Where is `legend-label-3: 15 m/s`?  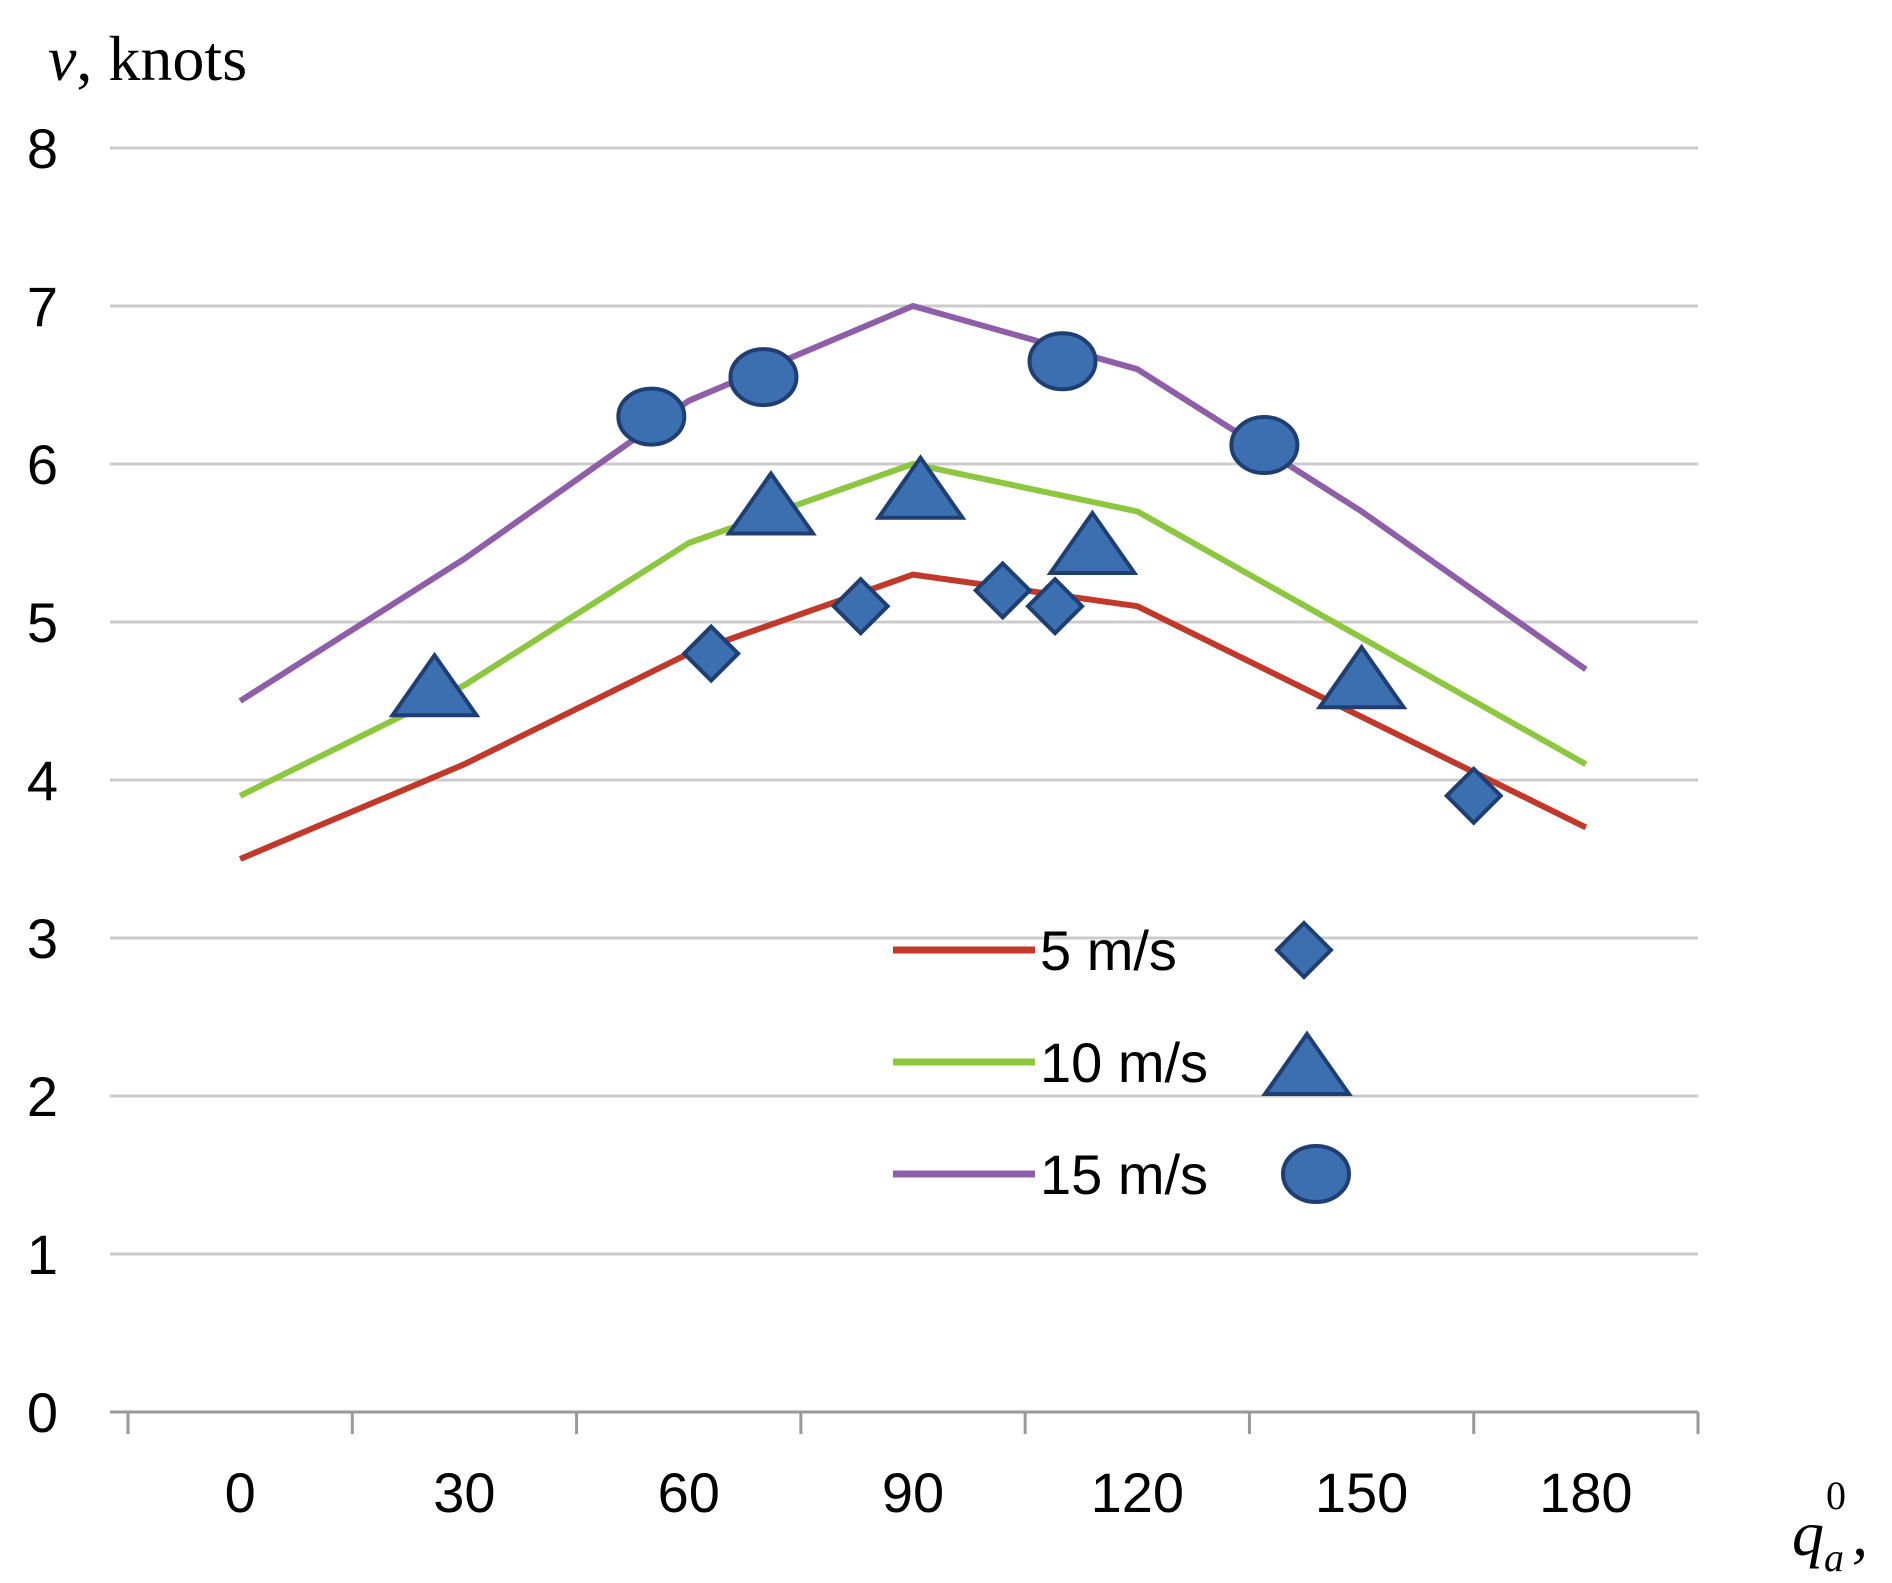 legend-label-3: 15 m/s is located at coordinates (1124, 1174).